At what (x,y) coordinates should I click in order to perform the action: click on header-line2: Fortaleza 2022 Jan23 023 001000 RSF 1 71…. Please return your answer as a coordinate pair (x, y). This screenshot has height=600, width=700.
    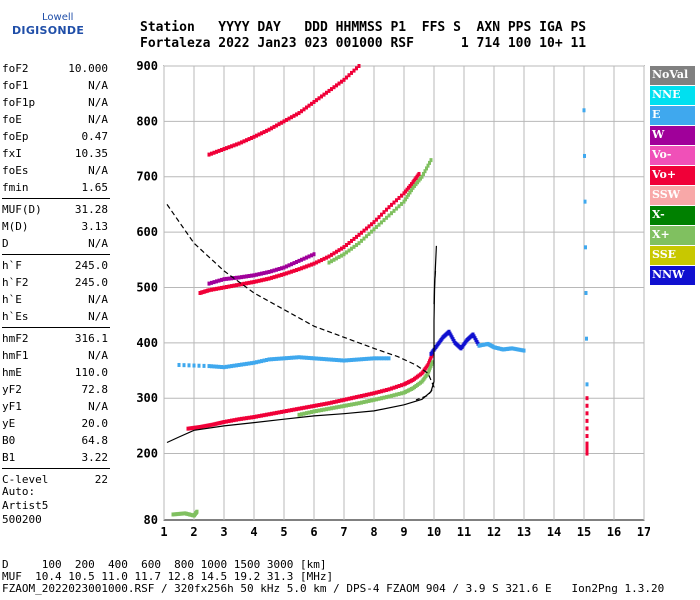
    Looking at the image, I should click on (363, 43).